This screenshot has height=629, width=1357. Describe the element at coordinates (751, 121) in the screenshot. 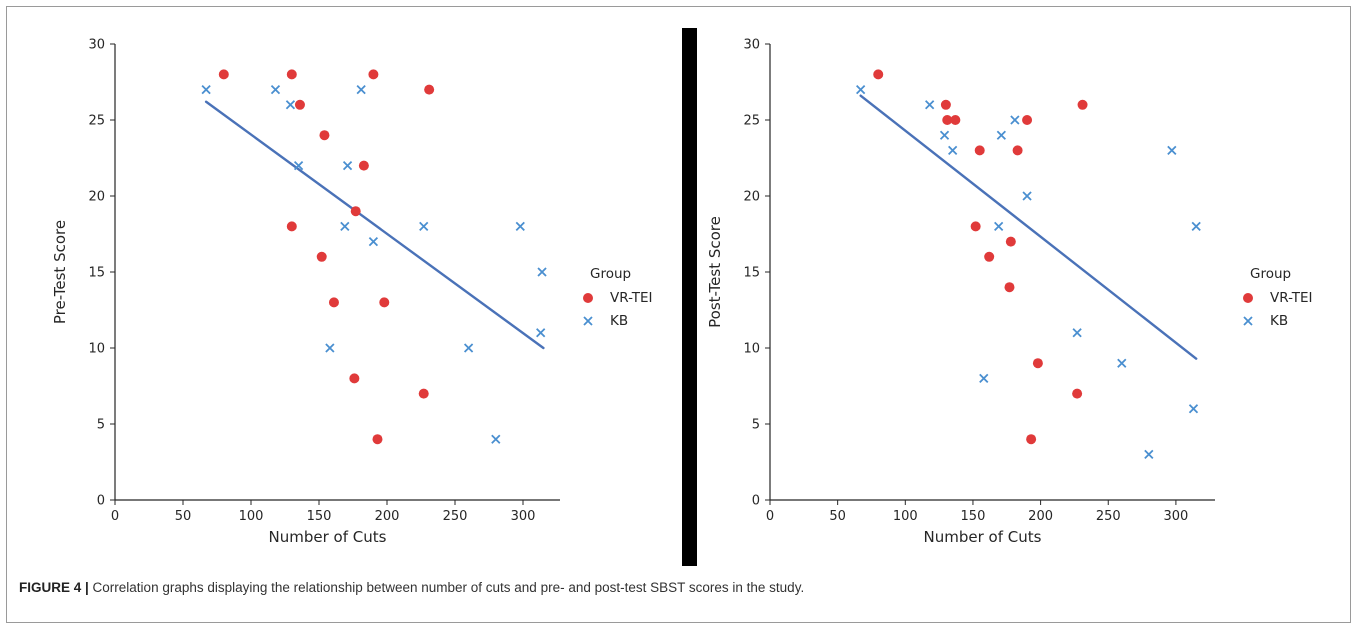

I see `y-tick-label: 25` at that location.